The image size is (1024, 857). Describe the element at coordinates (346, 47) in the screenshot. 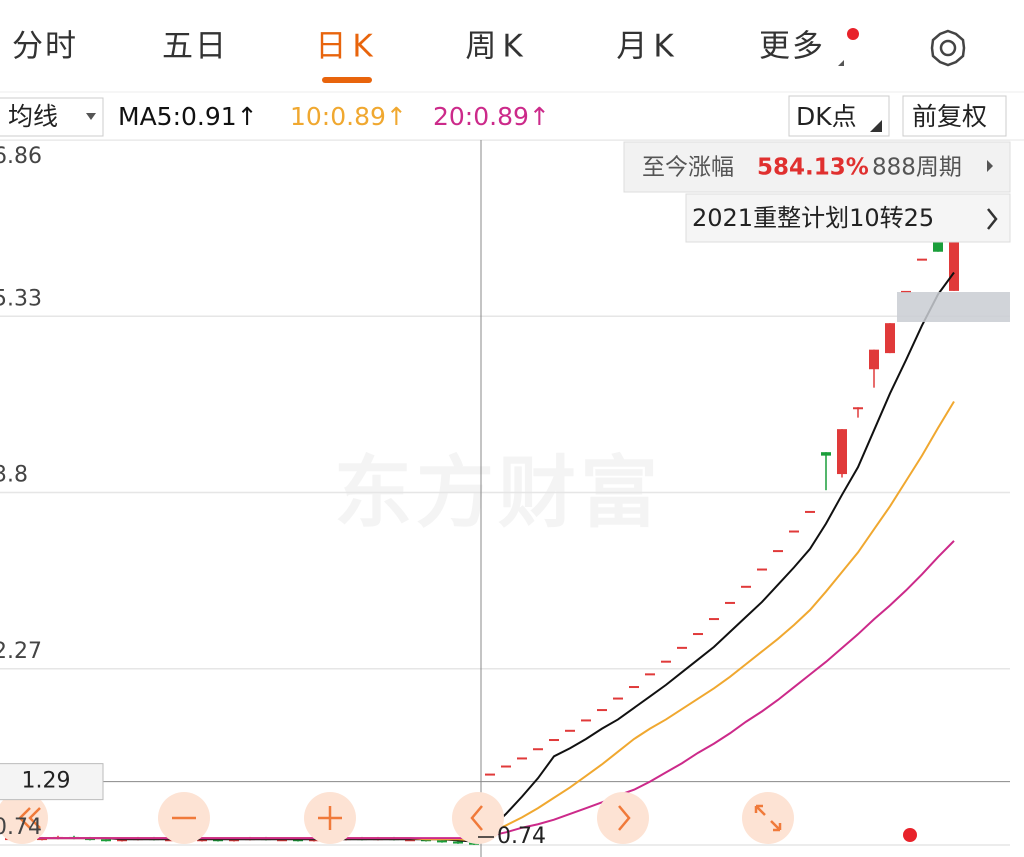

I see `tab: 日K` at that location.